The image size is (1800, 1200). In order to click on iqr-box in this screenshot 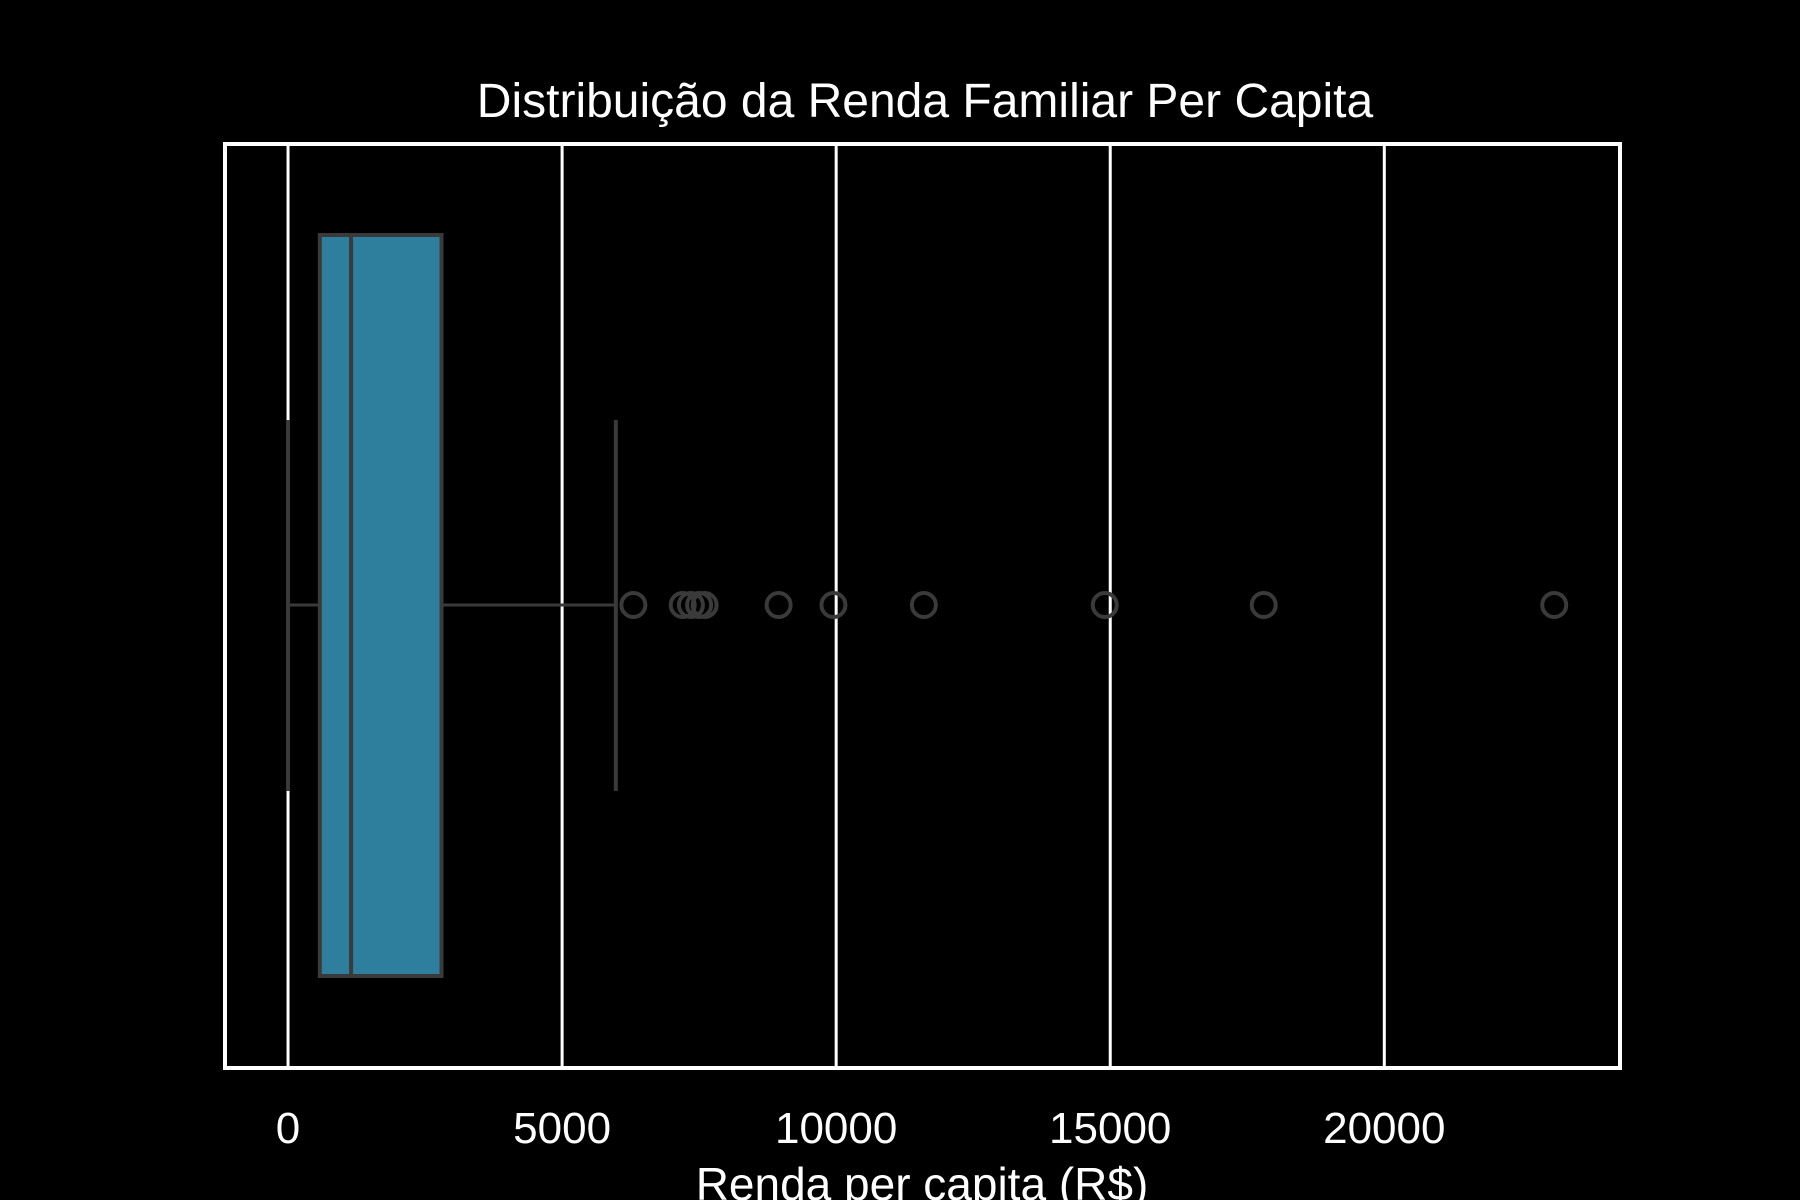, I will do `click(380, 605)`.